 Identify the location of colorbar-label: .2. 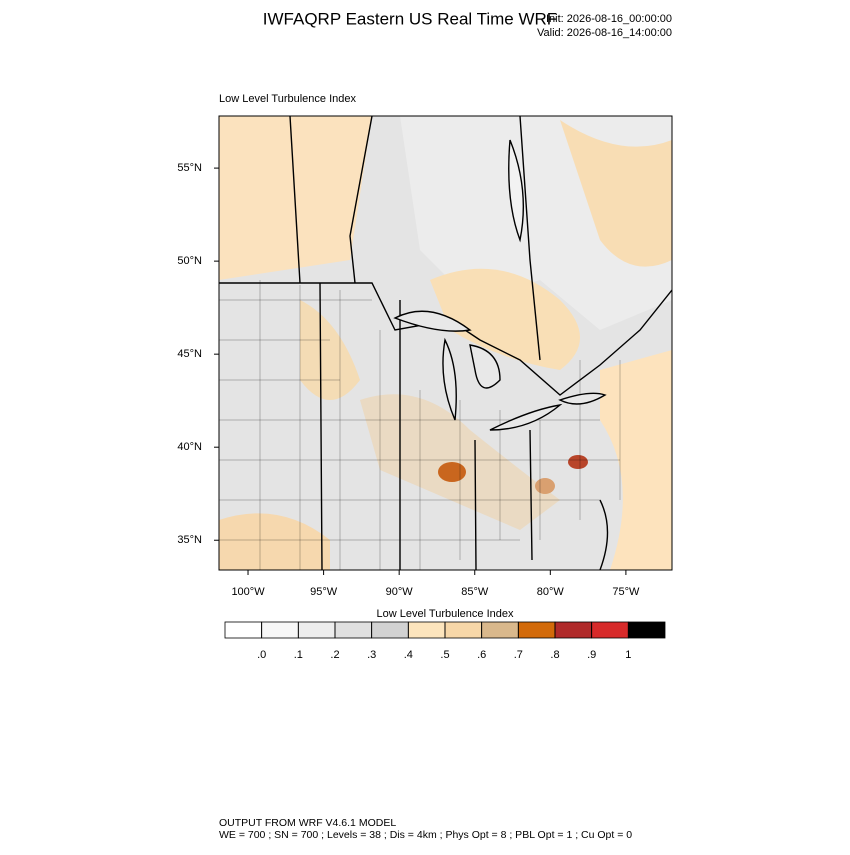
(334, 655).